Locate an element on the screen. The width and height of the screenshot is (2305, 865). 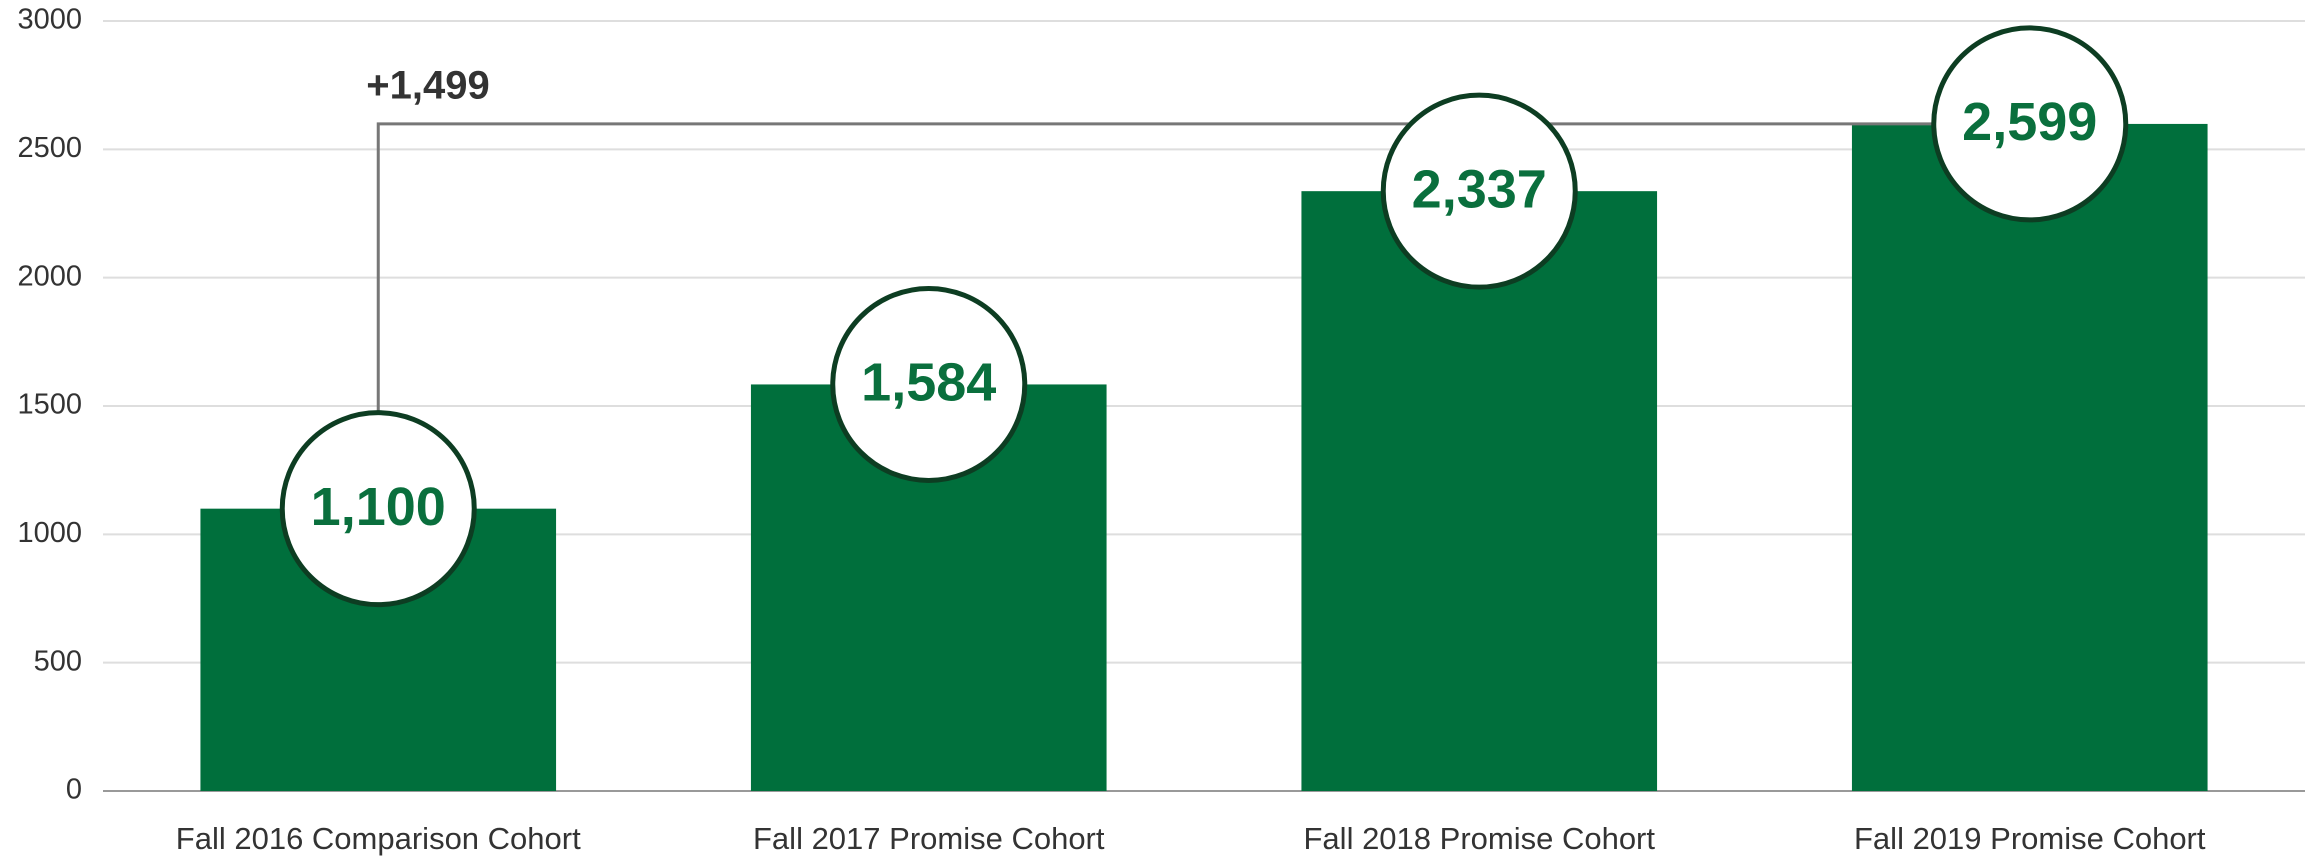
y-tick-label: 1500 is located at coordinates (49, 405).